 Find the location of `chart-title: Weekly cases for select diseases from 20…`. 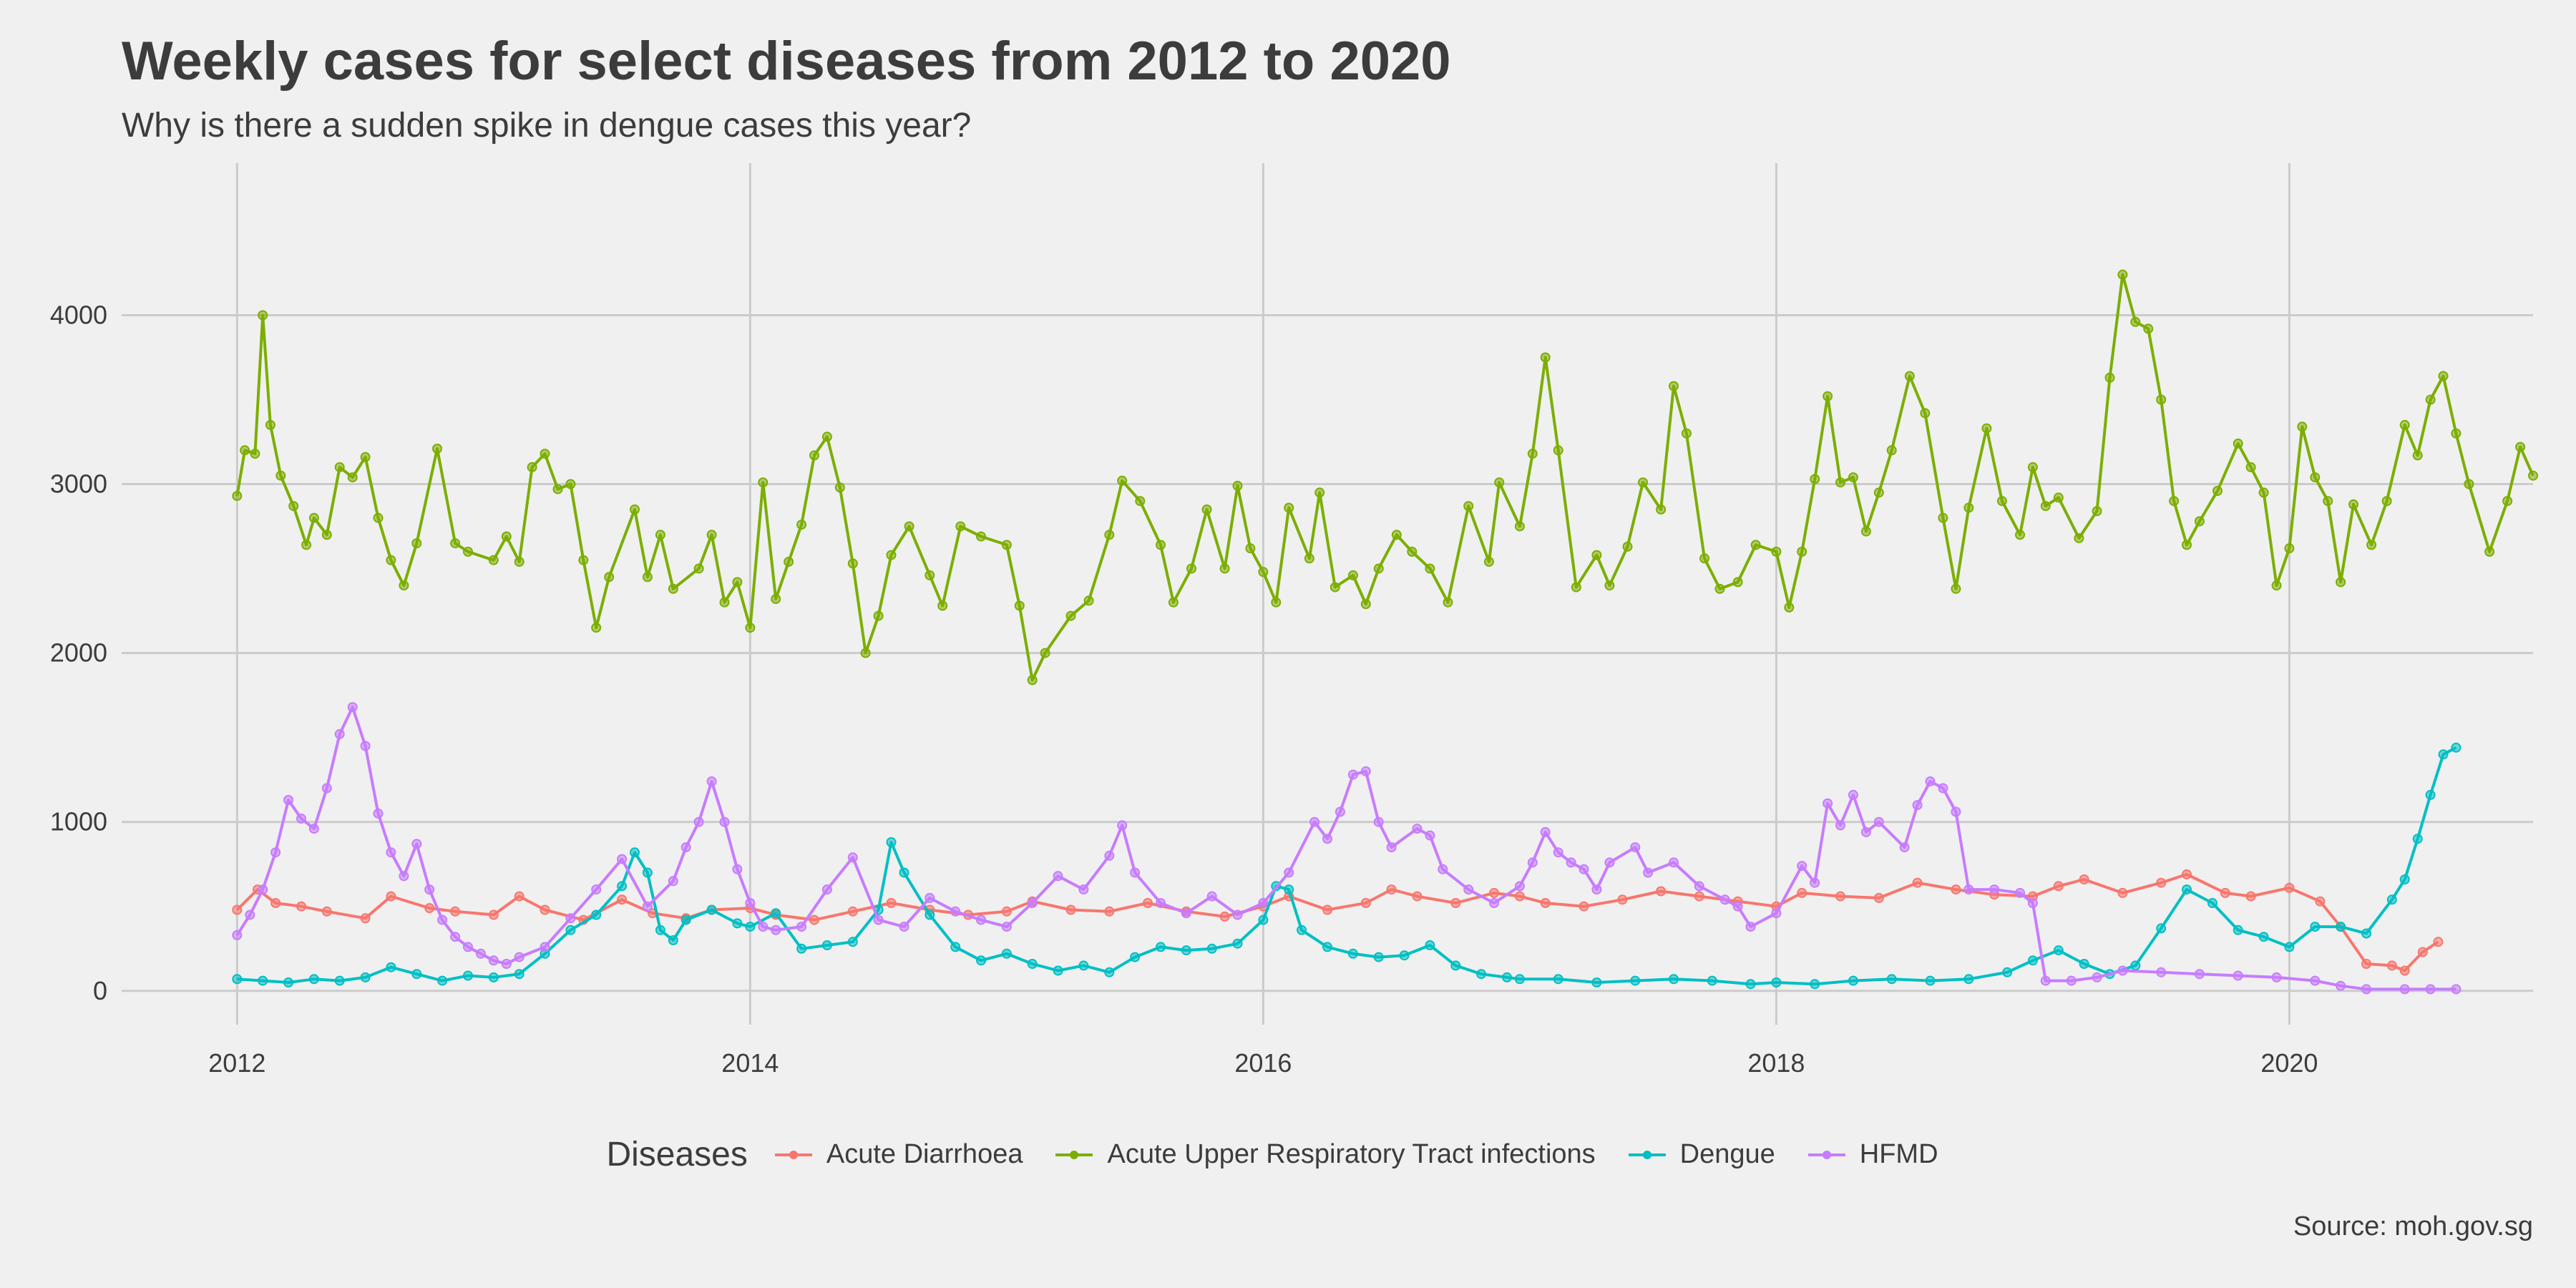

chart-title: Weekly cases for select diseases from 20… is located at coordinates (786, 61).